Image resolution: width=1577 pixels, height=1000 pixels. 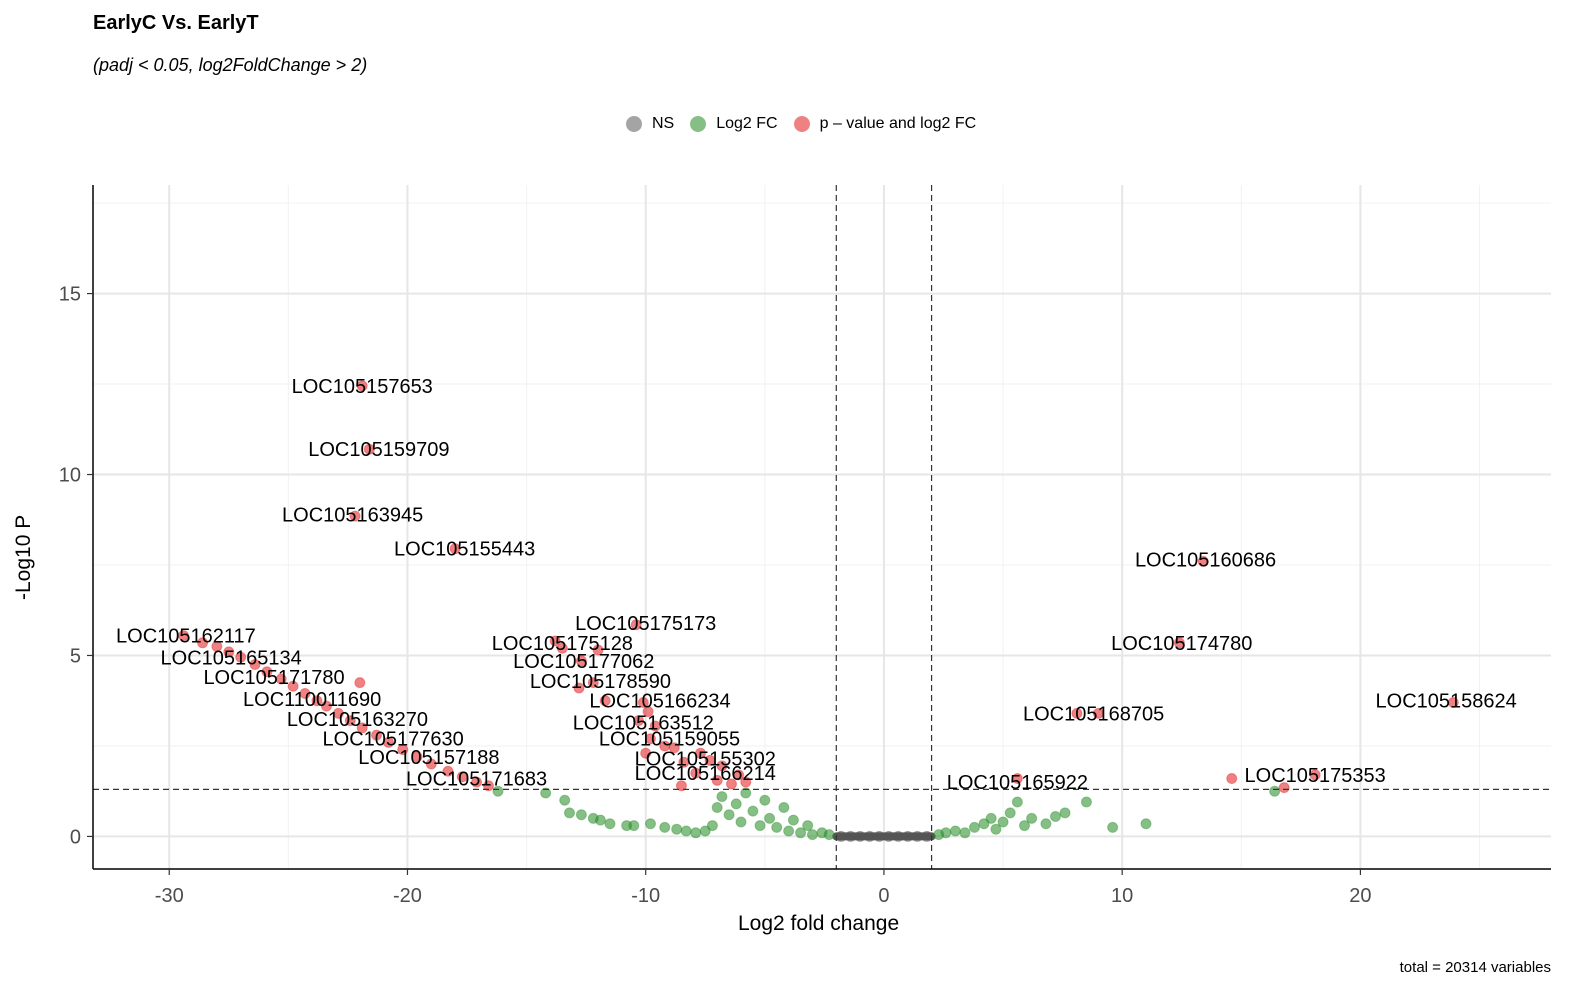 I want to click on chart-title: EarlyC Vs. EarlyT, so click(x=176, y=23).